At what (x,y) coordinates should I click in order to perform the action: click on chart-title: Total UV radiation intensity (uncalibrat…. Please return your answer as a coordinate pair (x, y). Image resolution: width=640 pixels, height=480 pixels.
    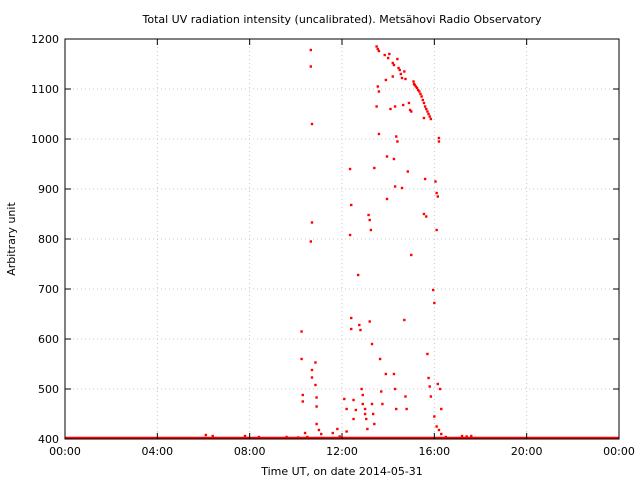
    Looking at the image, I should click on (342, 19).